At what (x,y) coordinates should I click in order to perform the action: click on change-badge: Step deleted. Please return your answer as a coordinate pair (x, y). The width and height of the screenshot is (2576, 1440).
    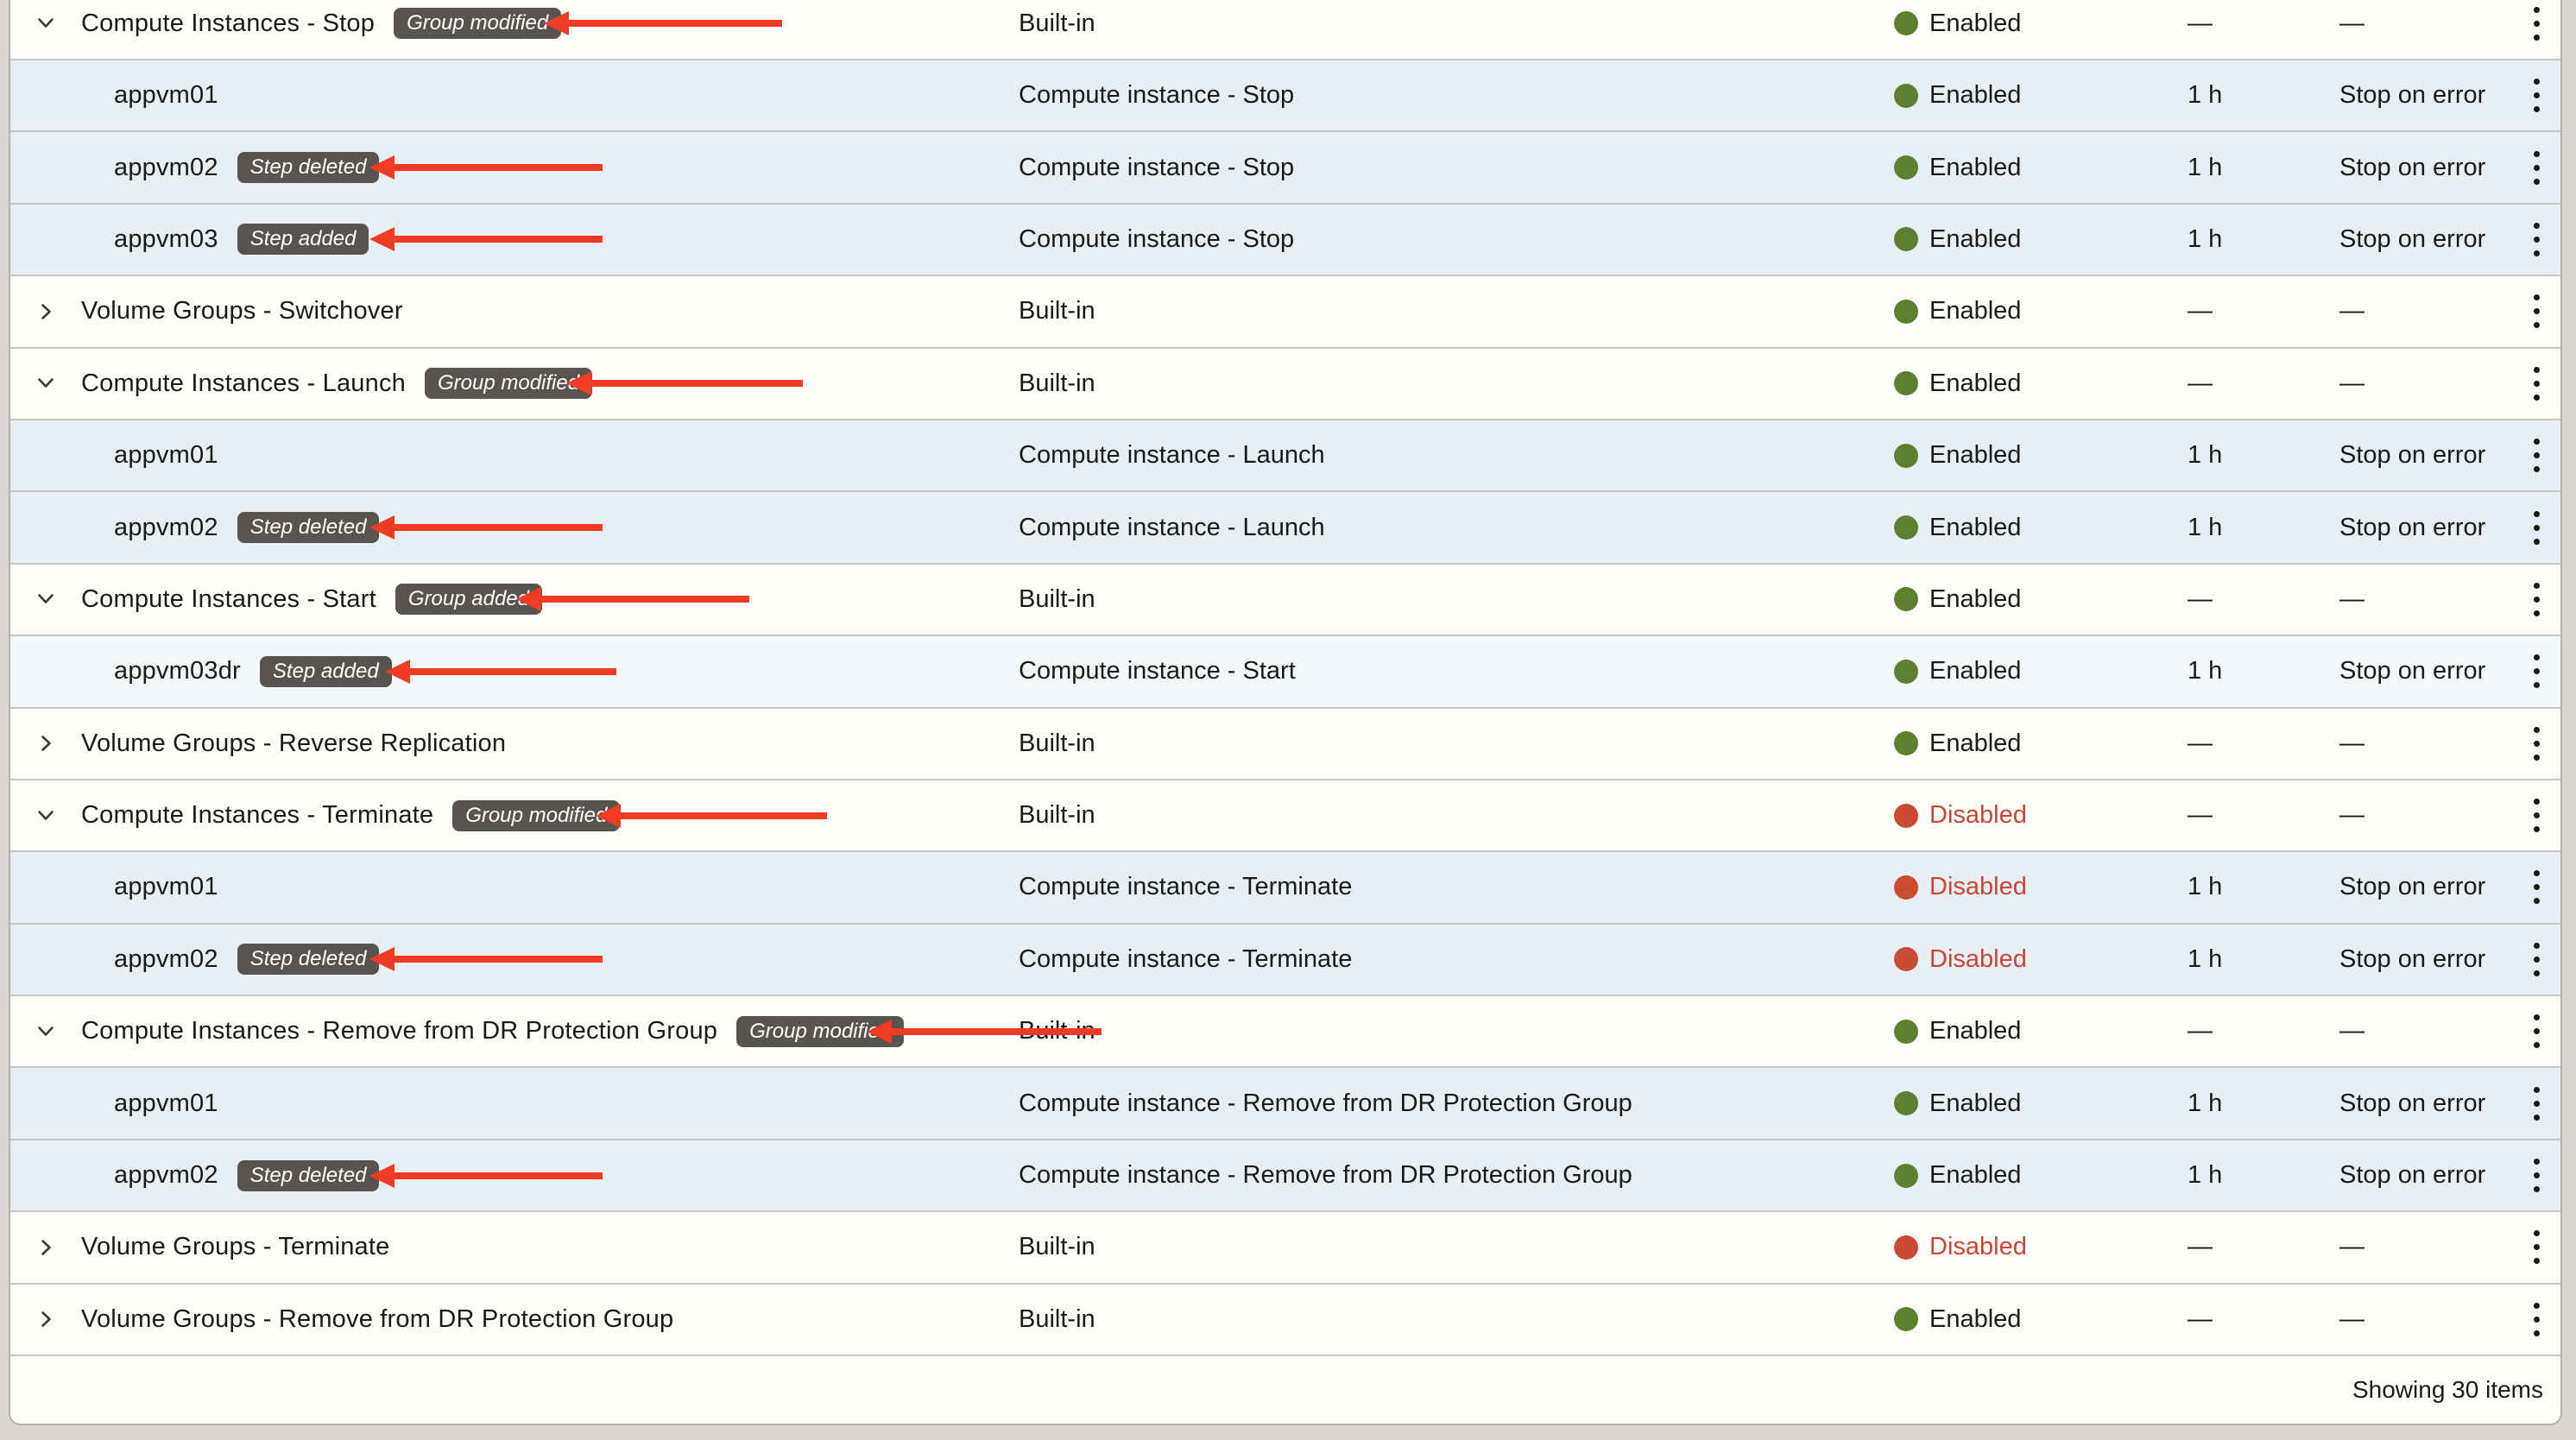
    Looking at the image, I should click on (308, 168).